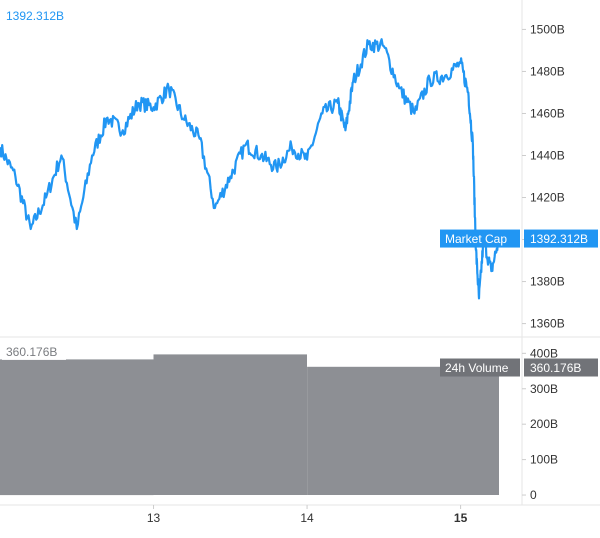 The image size is (600, 538). I want to click on market-cap-y-axis: 1360B1380B1400B1420B1440B1460B1480B1500B, so click(543, 176).